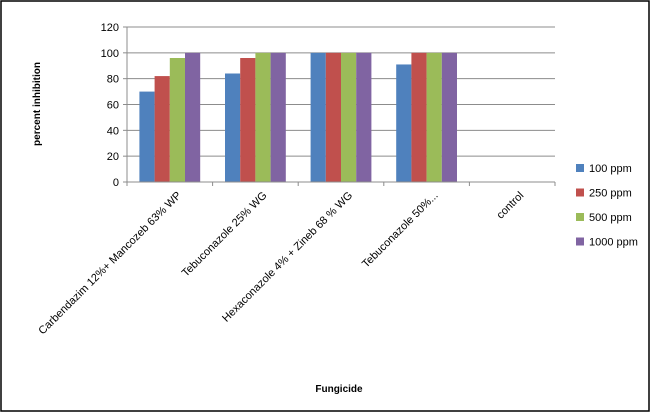 This screenshot has width=650, height=412. Describe the element at coordinates (113, 131) in the screenshot. I see `y-tick-label: 40` at that location.